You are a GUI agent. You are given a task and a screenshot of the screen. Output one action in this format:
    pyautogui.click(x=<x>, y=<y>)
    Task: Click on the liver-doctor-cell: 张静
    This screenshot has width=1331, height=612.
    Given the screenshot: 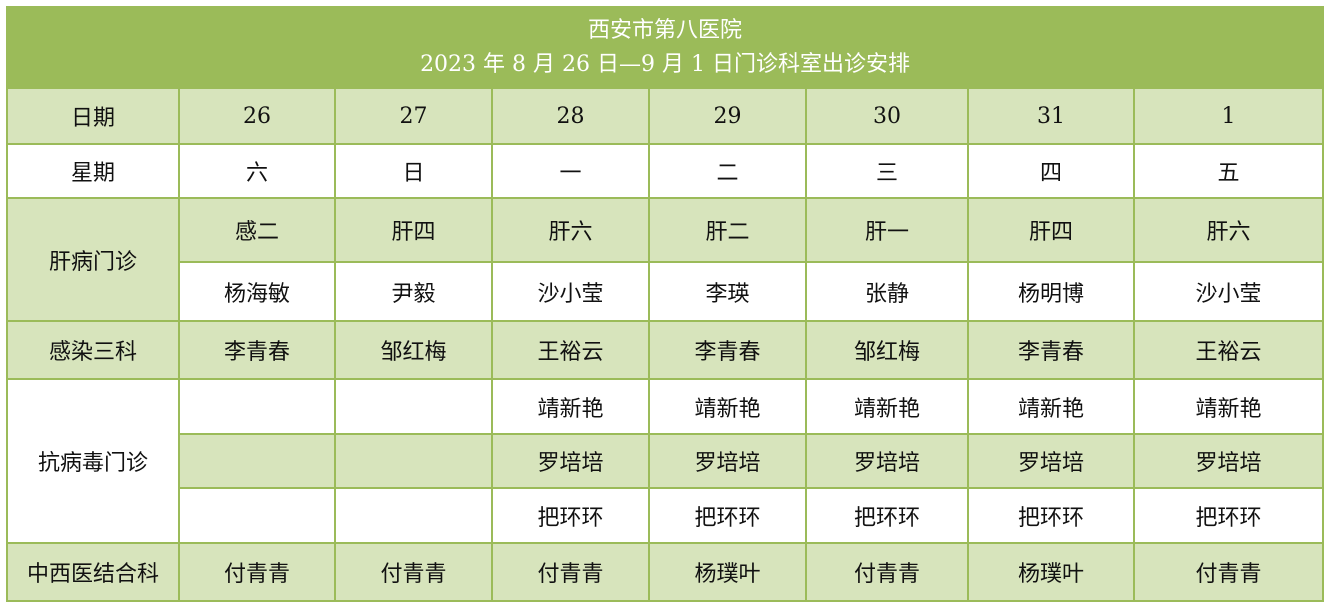 What is the action you would take?
    pyautogui.click(x=887, y=291)
    